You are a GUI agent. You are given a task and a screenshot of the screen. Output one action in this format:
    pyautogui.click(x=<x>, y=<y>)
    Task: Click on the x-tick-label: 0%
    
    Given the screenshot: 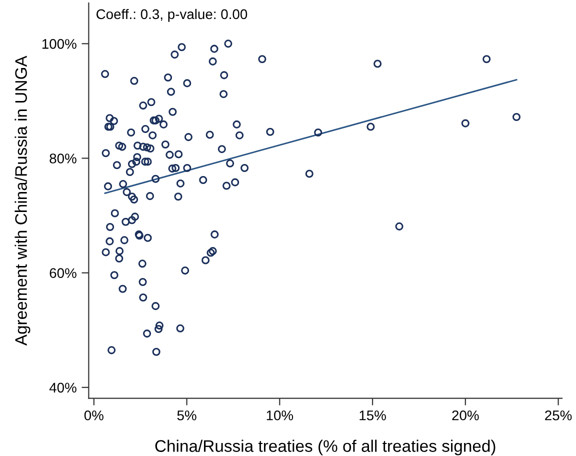 What is the action you would take?
    pyautogui.click(x=94, y=415)
    